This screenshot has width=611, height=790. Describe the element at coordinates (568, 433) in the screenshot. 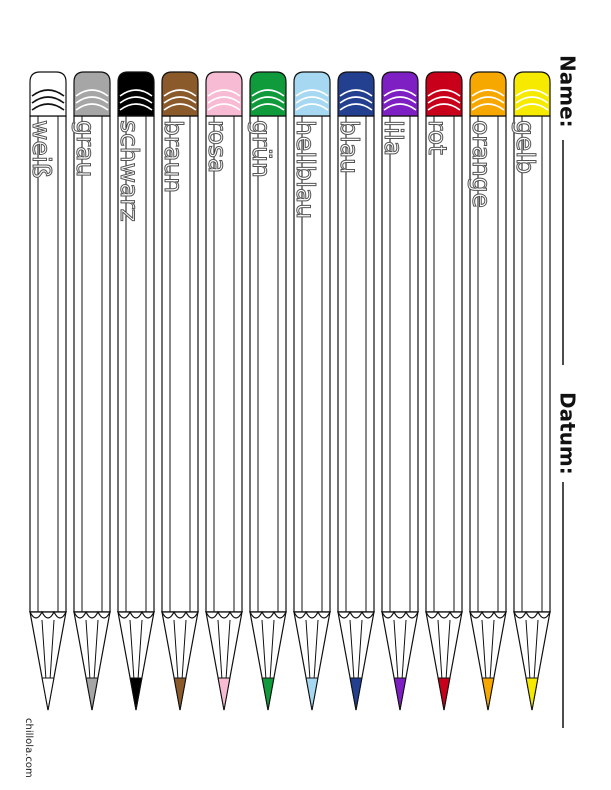

I see `date-label: Datum:` at that location.